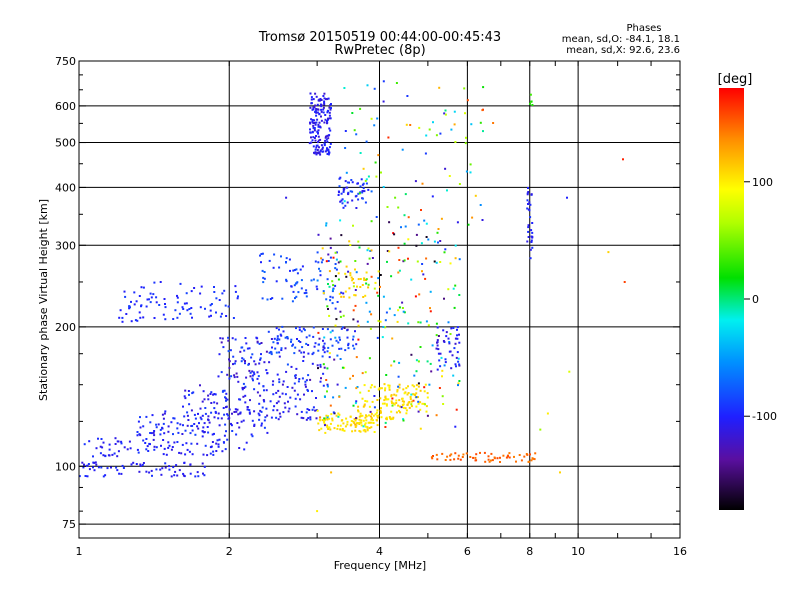 The height and width of the screenshot is (600, 800). I want to click on colorbar-tick-label: -100, so click(764, 416).